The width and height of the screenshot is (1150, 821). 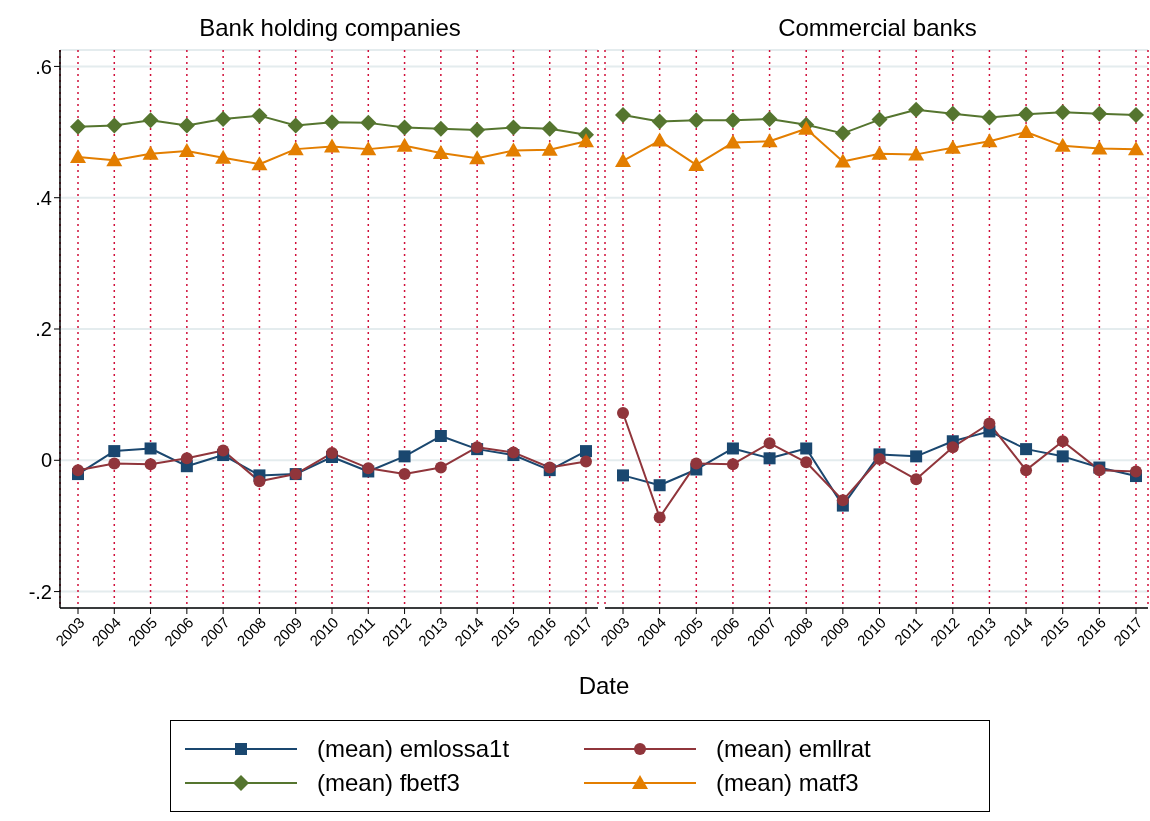 What do you see at coordinates (43, 197) in the screenshot?
I see `y-tick-label: .4` at bounding box center [43, 197].